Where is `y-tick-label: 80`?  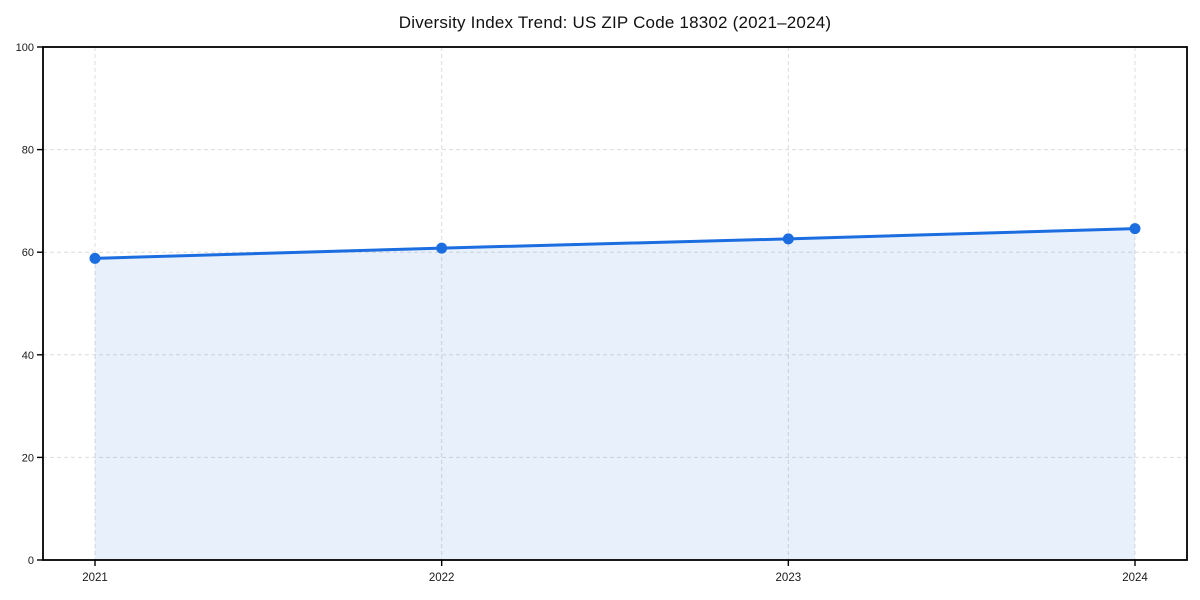
y-tick-label: 80 is located at coordinates (28, 151).